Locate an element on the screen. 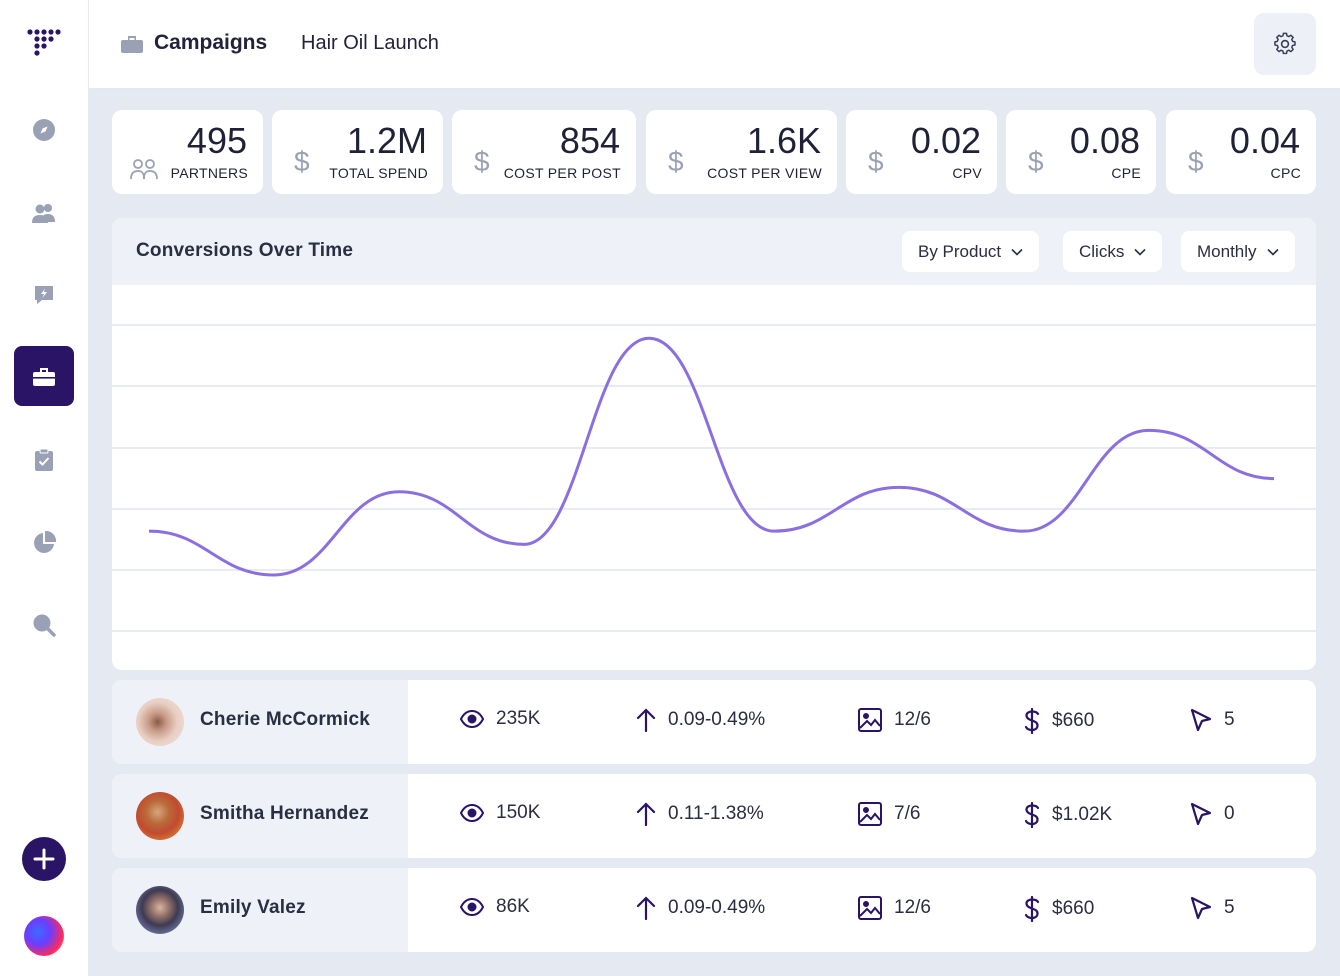  user-avatar is located at coordinates (44, 936).